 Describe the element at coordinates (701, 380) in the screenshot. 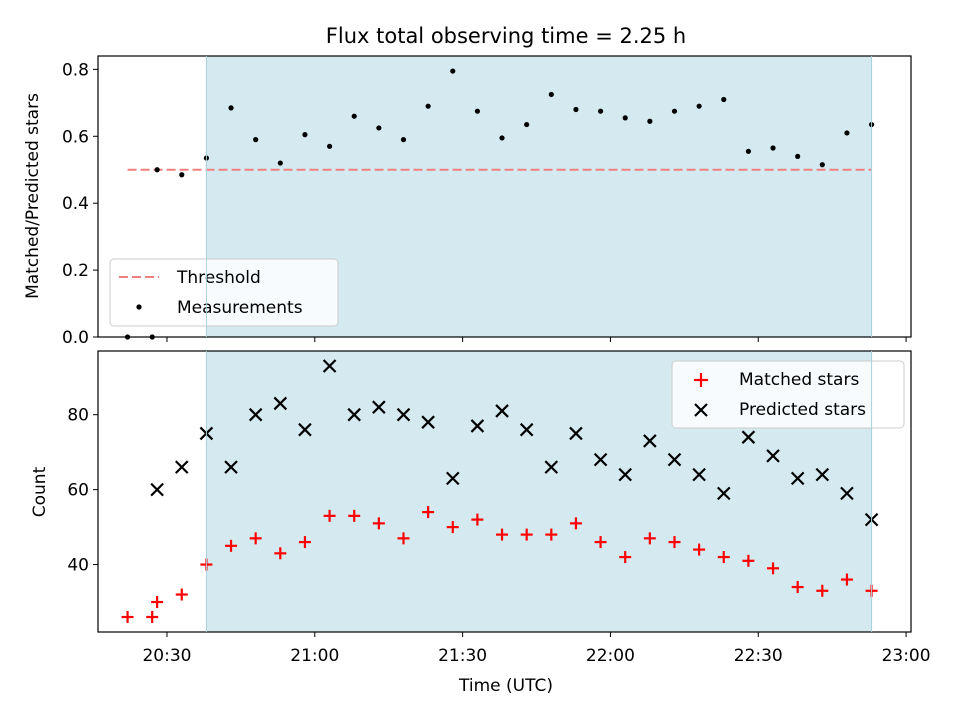

I see `matched-legend-marker` at that location.